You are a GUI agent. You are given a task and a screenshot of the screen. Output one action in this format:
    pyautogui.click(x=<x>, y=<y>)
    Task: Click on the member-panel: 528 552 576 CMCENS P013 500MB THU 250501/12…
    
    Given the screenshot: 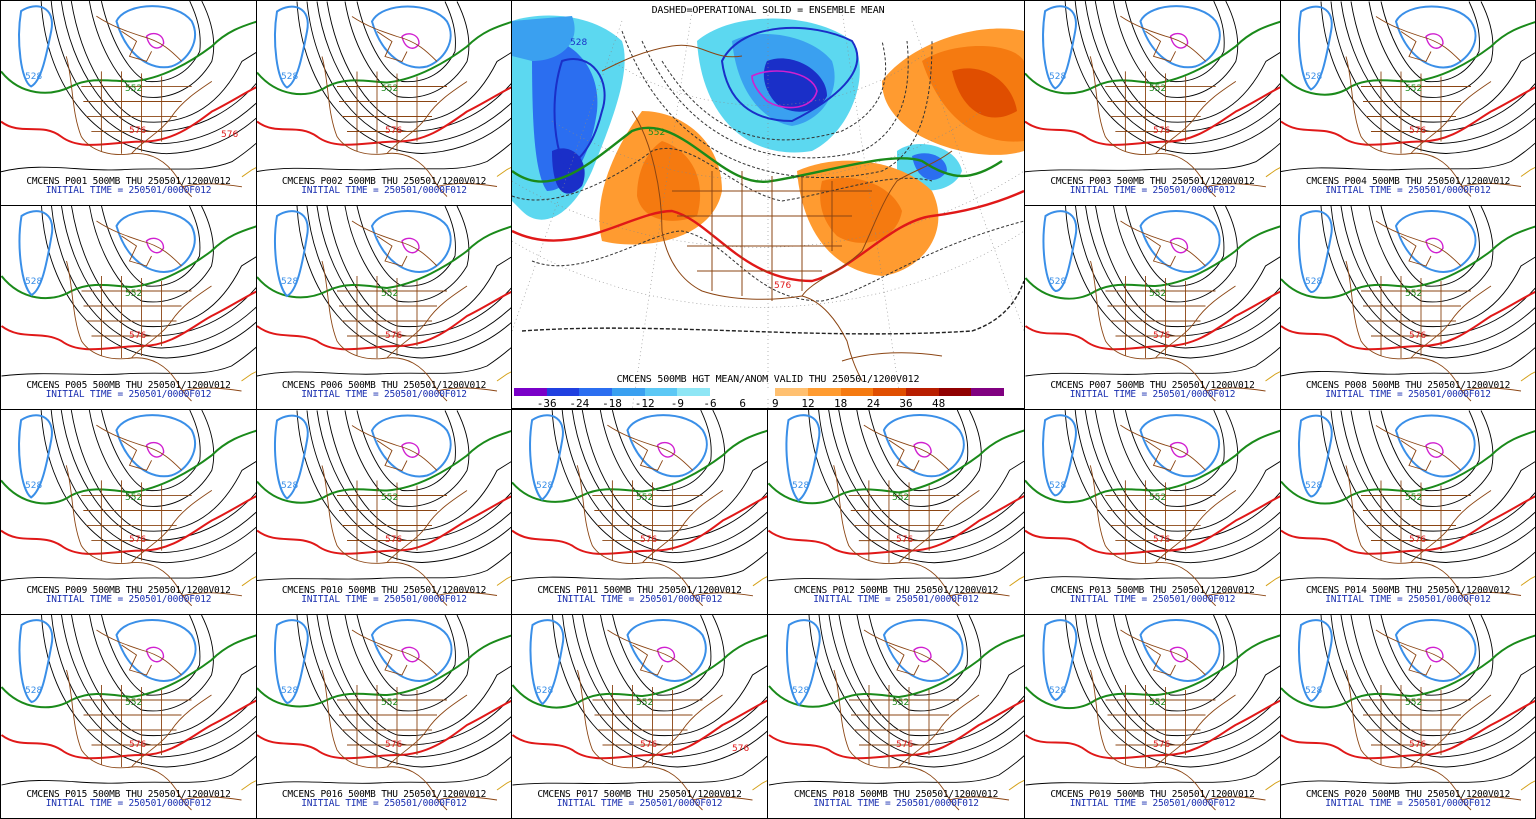 What is the action you would take?
    pyautogui.click(x=1152, y=512)
    